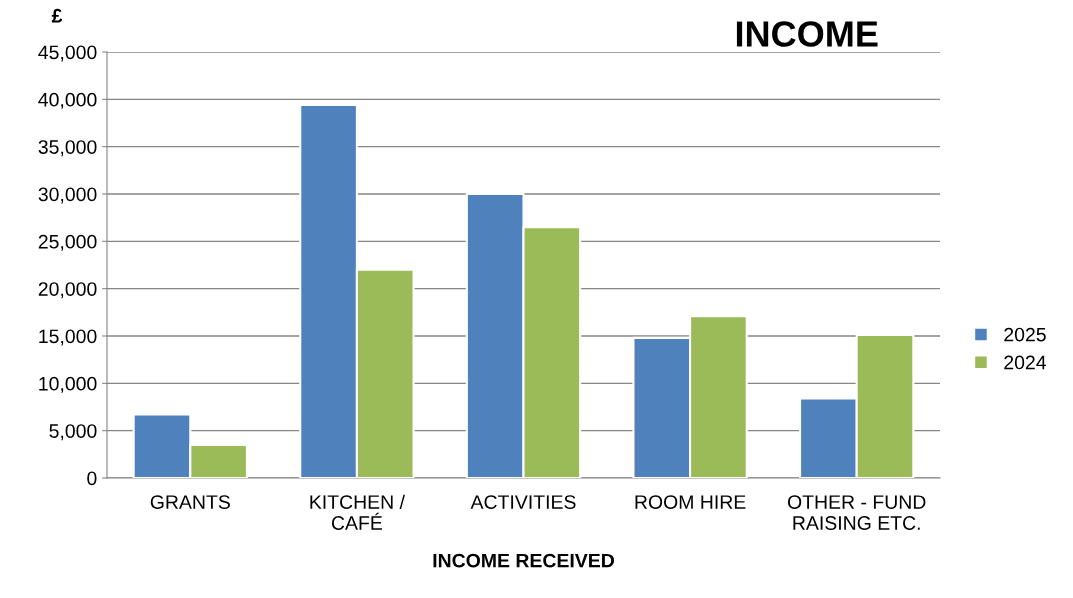 The image size is (1073, 598). I want to click on y-tick-label: 0, so click(92, 478).